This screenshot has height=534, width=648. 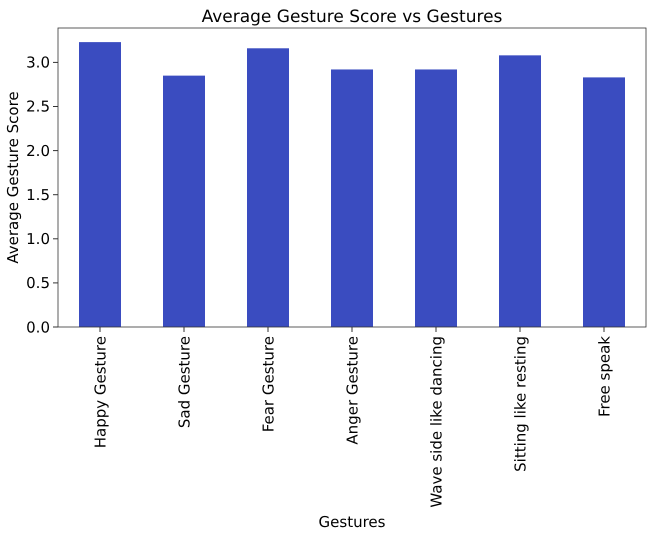 What do you see at coordinates (38, 327) in the screenshot?
I see `y-tick-label: 0.0` at bounding box center [38, 327].